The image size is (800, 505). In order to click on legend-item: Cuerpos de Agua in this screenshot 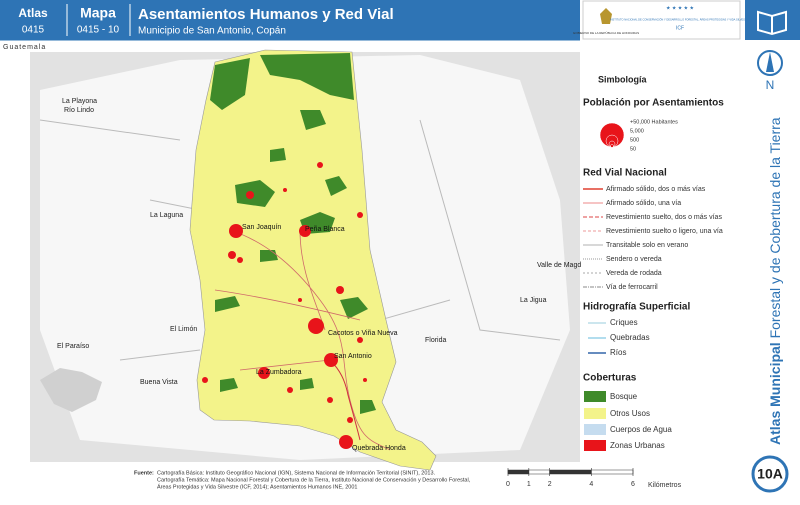, I will do `click(641, 429)`.